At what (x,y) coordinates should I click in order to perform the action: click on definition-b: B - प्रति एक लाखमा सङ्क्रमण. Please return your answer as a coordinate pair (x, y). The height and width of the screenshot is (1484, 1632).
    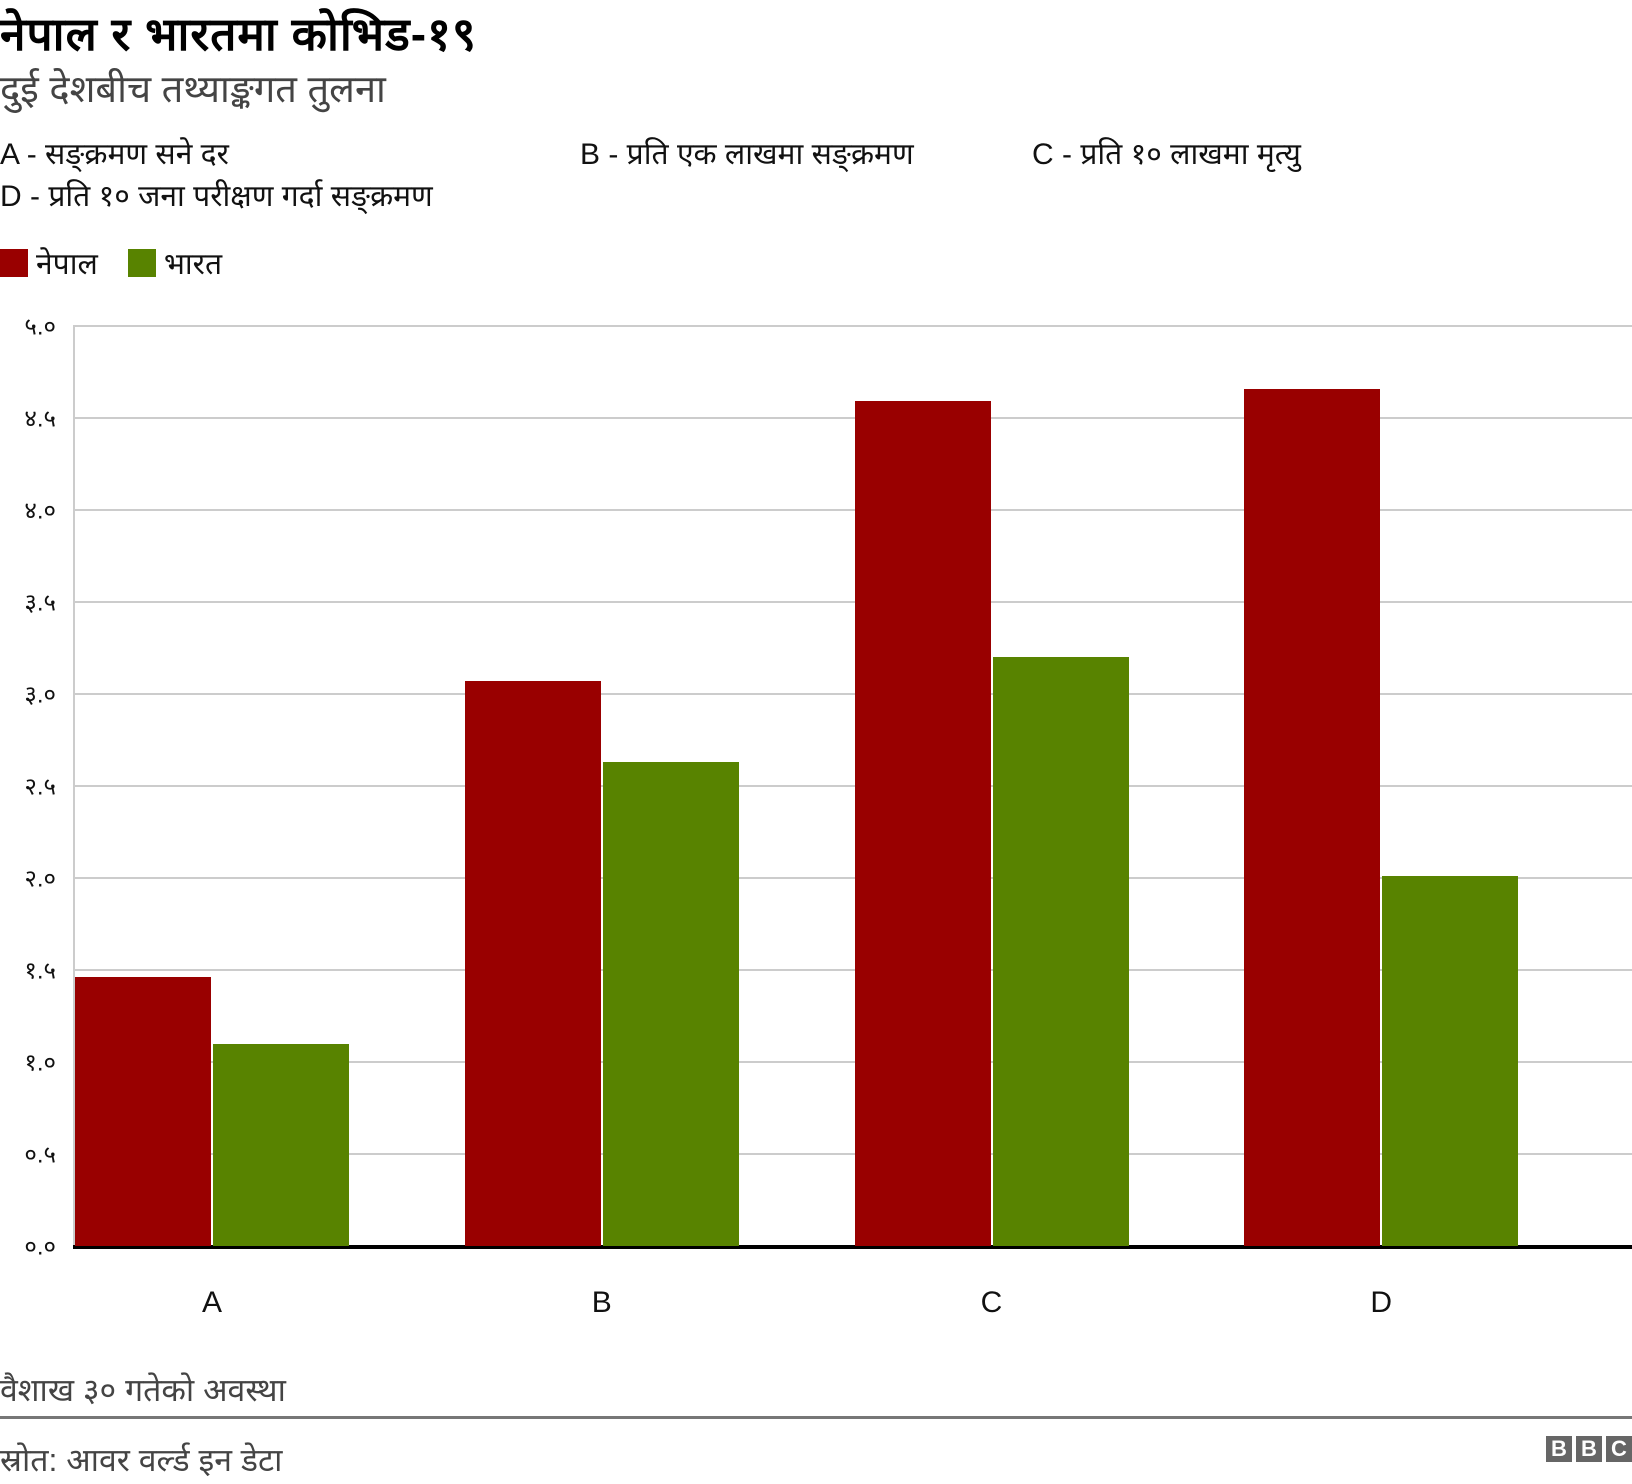
    Looking at the image, I should click on (747, 154).